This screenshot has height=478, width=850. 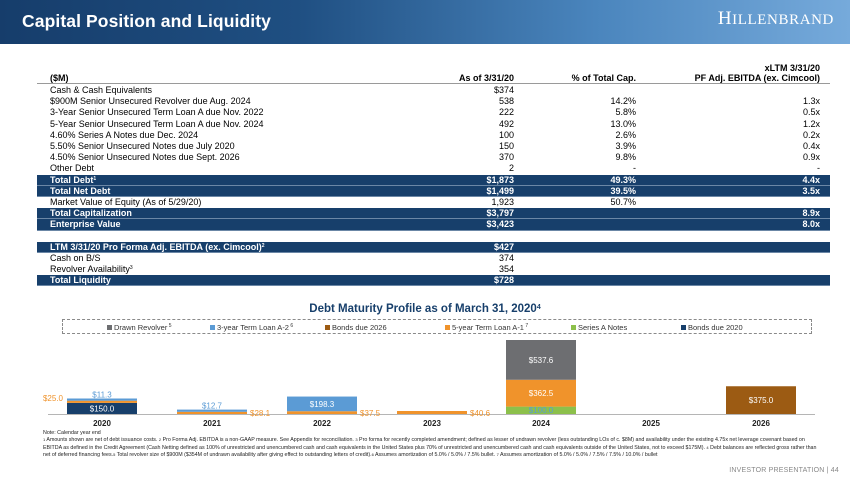 What do you see at coordinates (75, 258) in the screenshot?
I see `row-label: Cash on B/S` at bounding box center [75, 258].